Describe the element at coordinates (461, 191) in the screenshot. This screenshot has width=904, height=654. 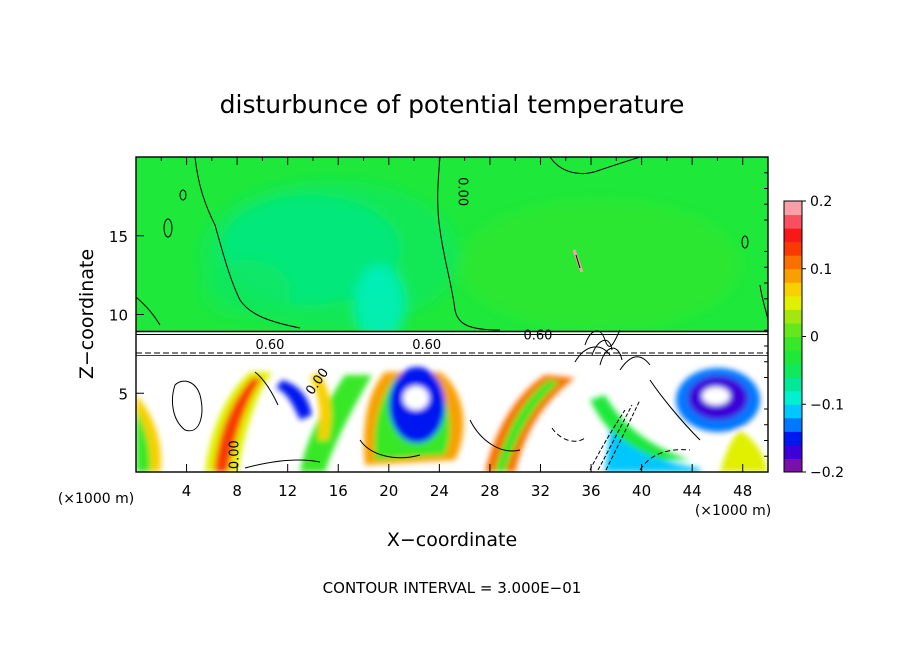
I see `contour-label-0: 0.00` at that location.